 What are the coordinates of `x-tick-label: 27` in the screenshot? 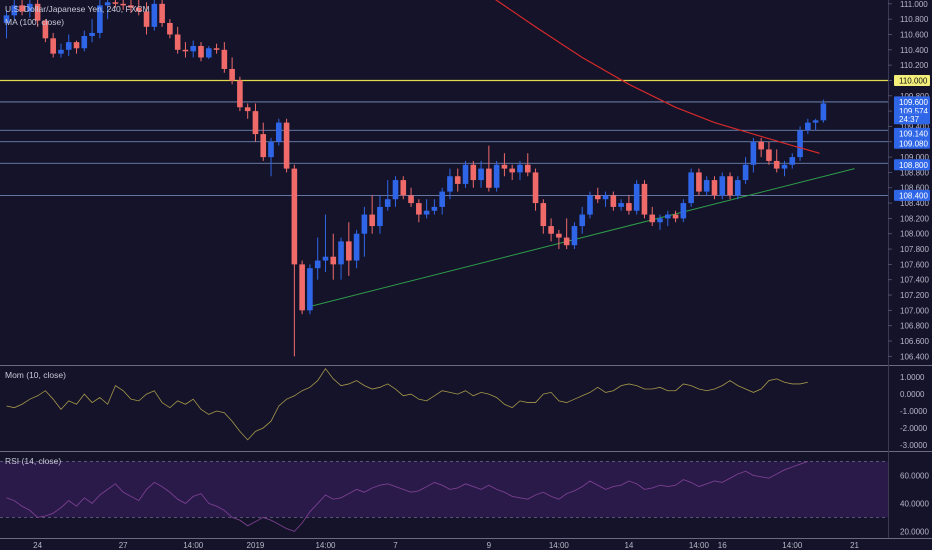 It's located at (123, 545).